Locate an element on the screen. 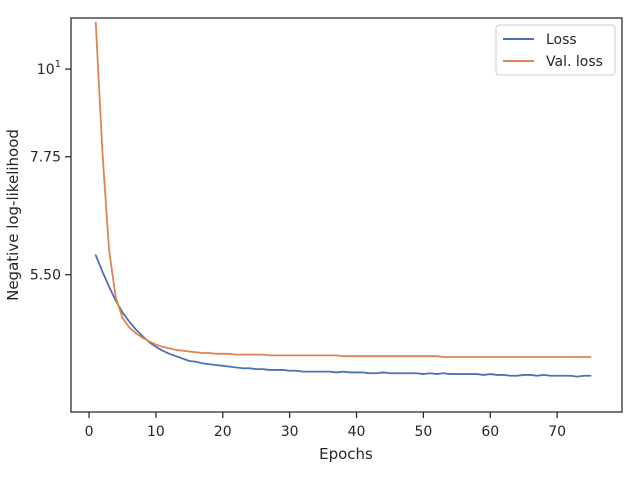  x-tick-label: 60 is located at coordinates (490, 432).